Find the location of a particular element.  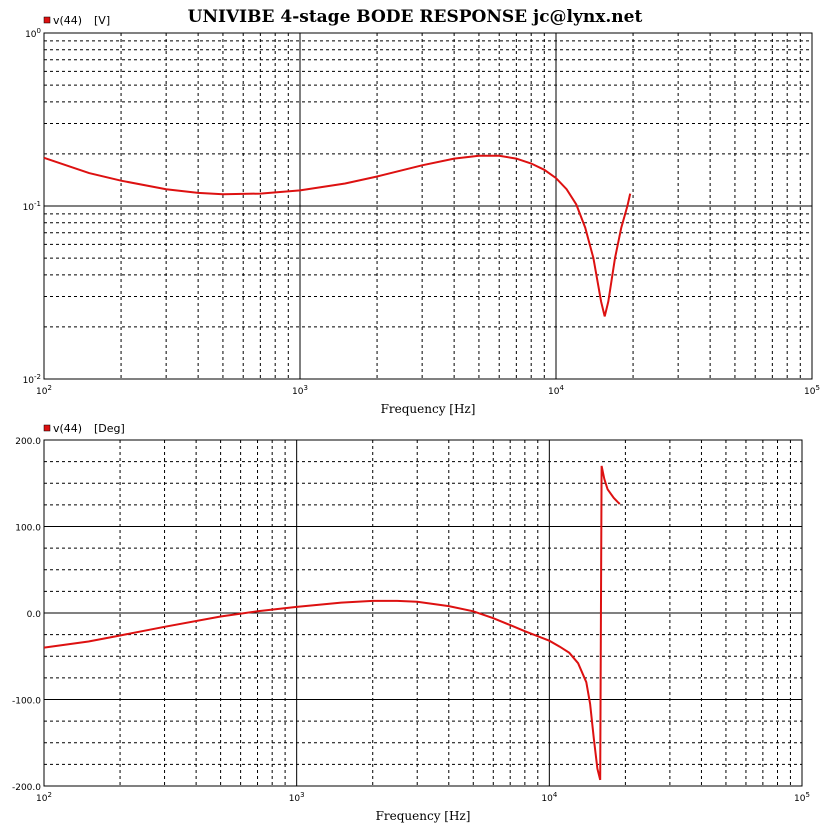

chart1-legend-swatch is located at coordinates (47, 428).